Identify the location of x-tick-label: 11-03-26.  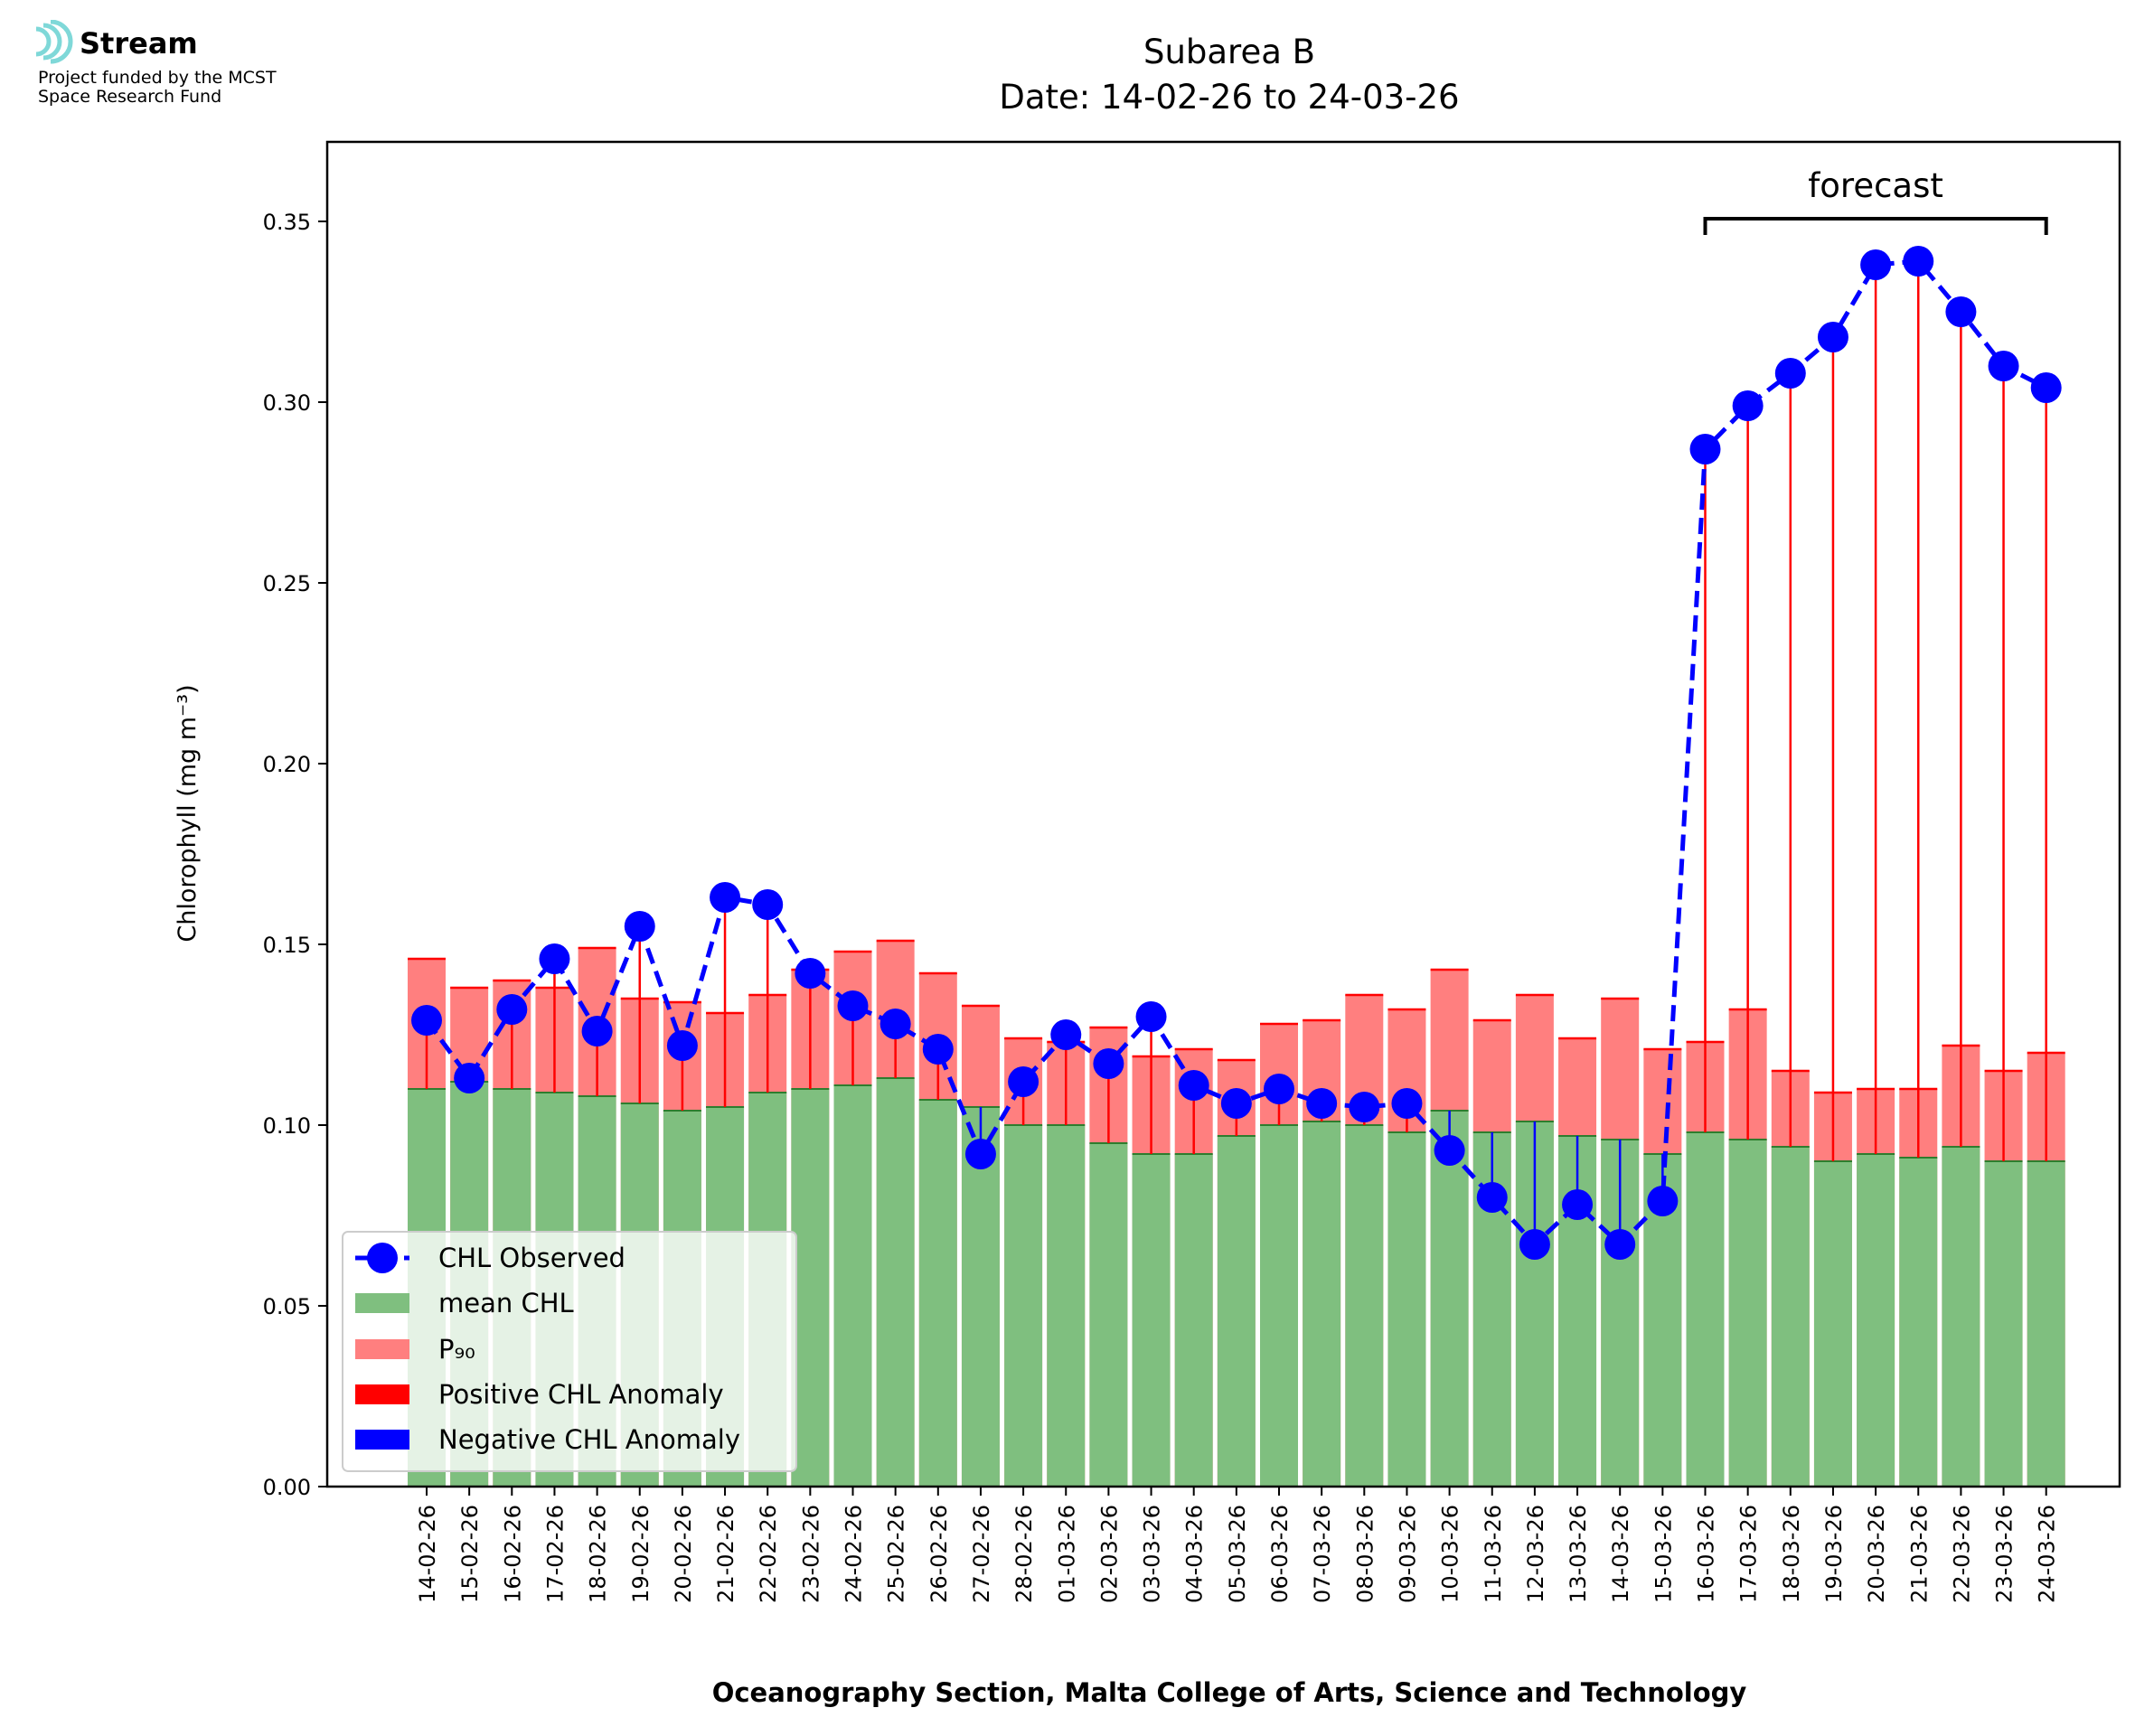
(1493, 1554).